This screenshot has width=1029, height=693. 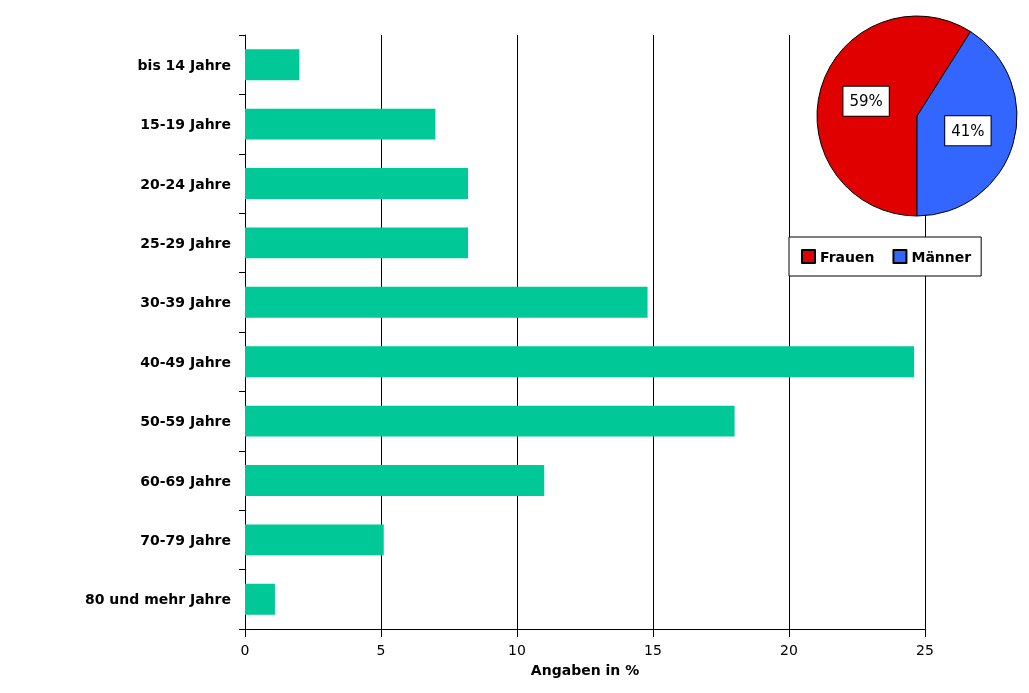 I want to click on y-tick-label: 40-49 Jahre, so click(x=185, y=361).